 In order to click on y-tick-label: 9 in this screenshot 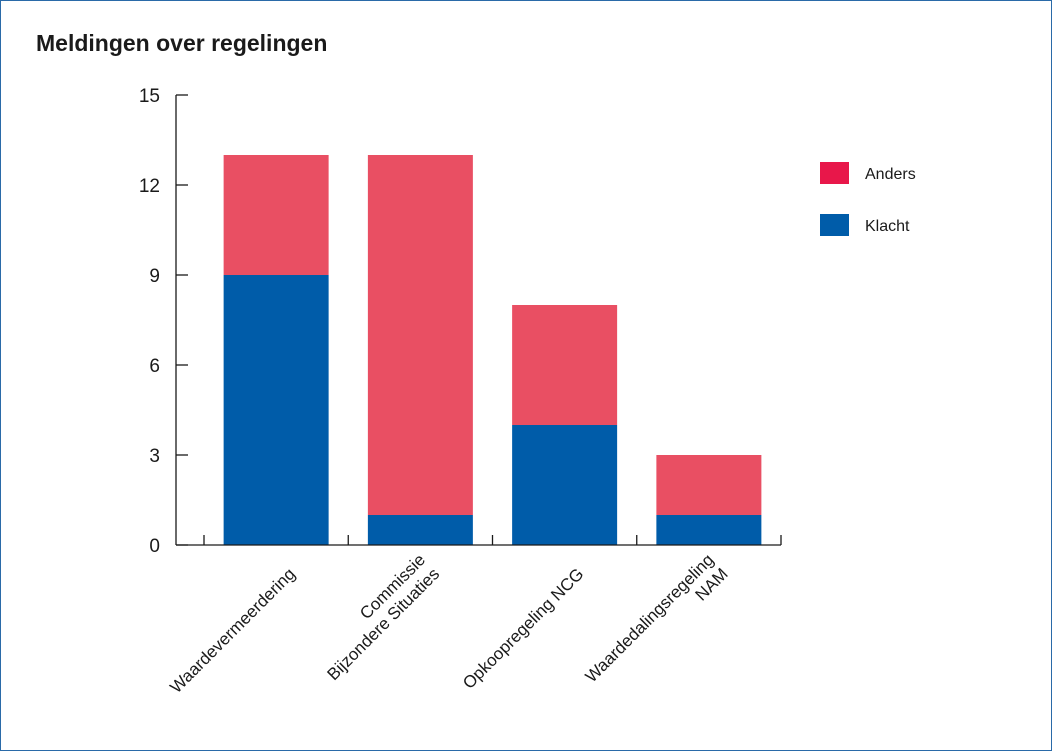, I will do `click(154, 276)`.